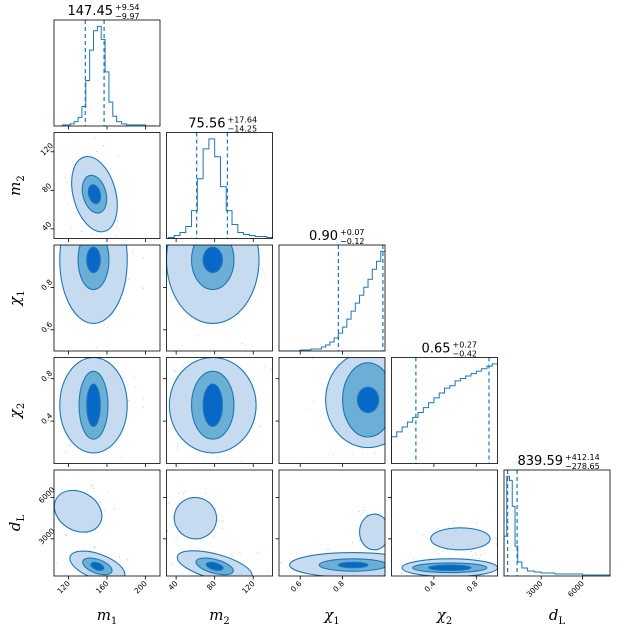 This screenshot has height=634, width=634. I want to click on y-axis-label-m2: m2, so click(16, 185).